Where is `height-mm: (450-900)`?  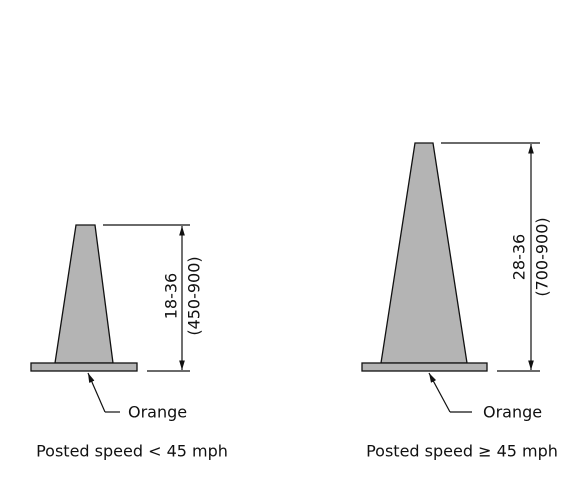
height-mm: (450-900) is located at coordinates (194, 295).